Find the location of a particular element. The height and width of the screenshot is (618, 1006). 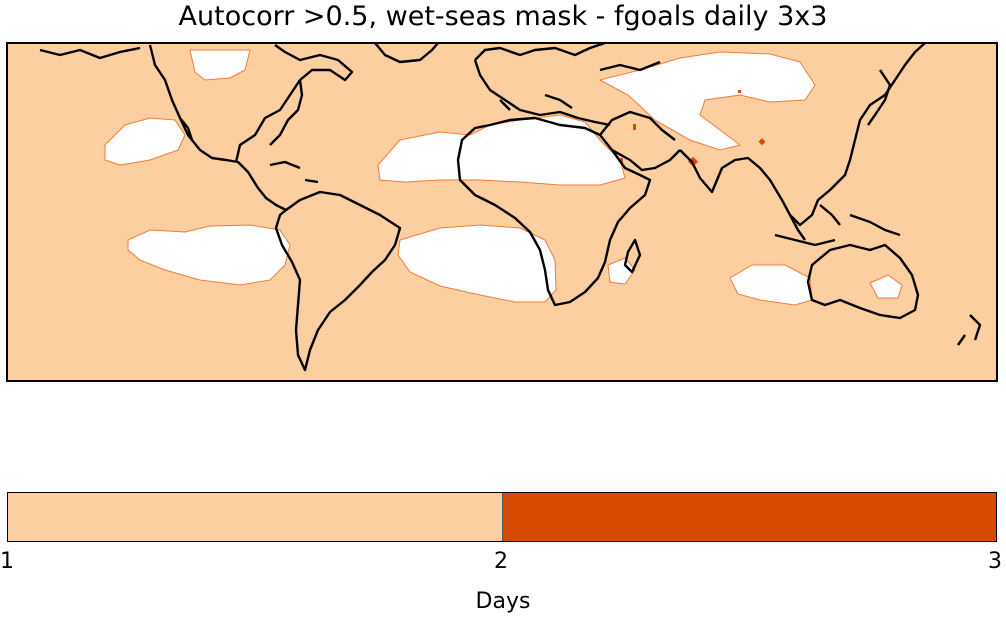

coast-greenland is located at coordinates (406, 53).